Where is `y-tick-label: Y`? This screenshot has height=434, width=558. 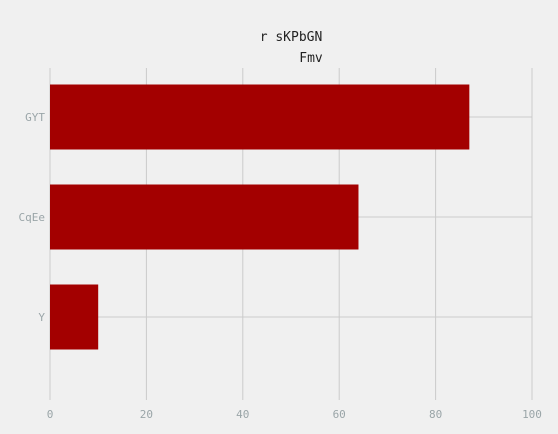
y-tick-label: Y is located at coordinates (41, 317).